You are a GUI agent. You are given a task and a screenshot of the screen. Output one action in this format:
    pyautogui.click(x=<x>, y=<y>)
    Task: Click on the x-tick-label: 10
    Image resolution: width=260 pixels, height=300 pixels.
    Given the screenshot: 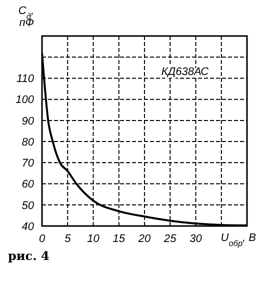 What is the action you would take?
    pyautogui.click(x=93, y=238)
    